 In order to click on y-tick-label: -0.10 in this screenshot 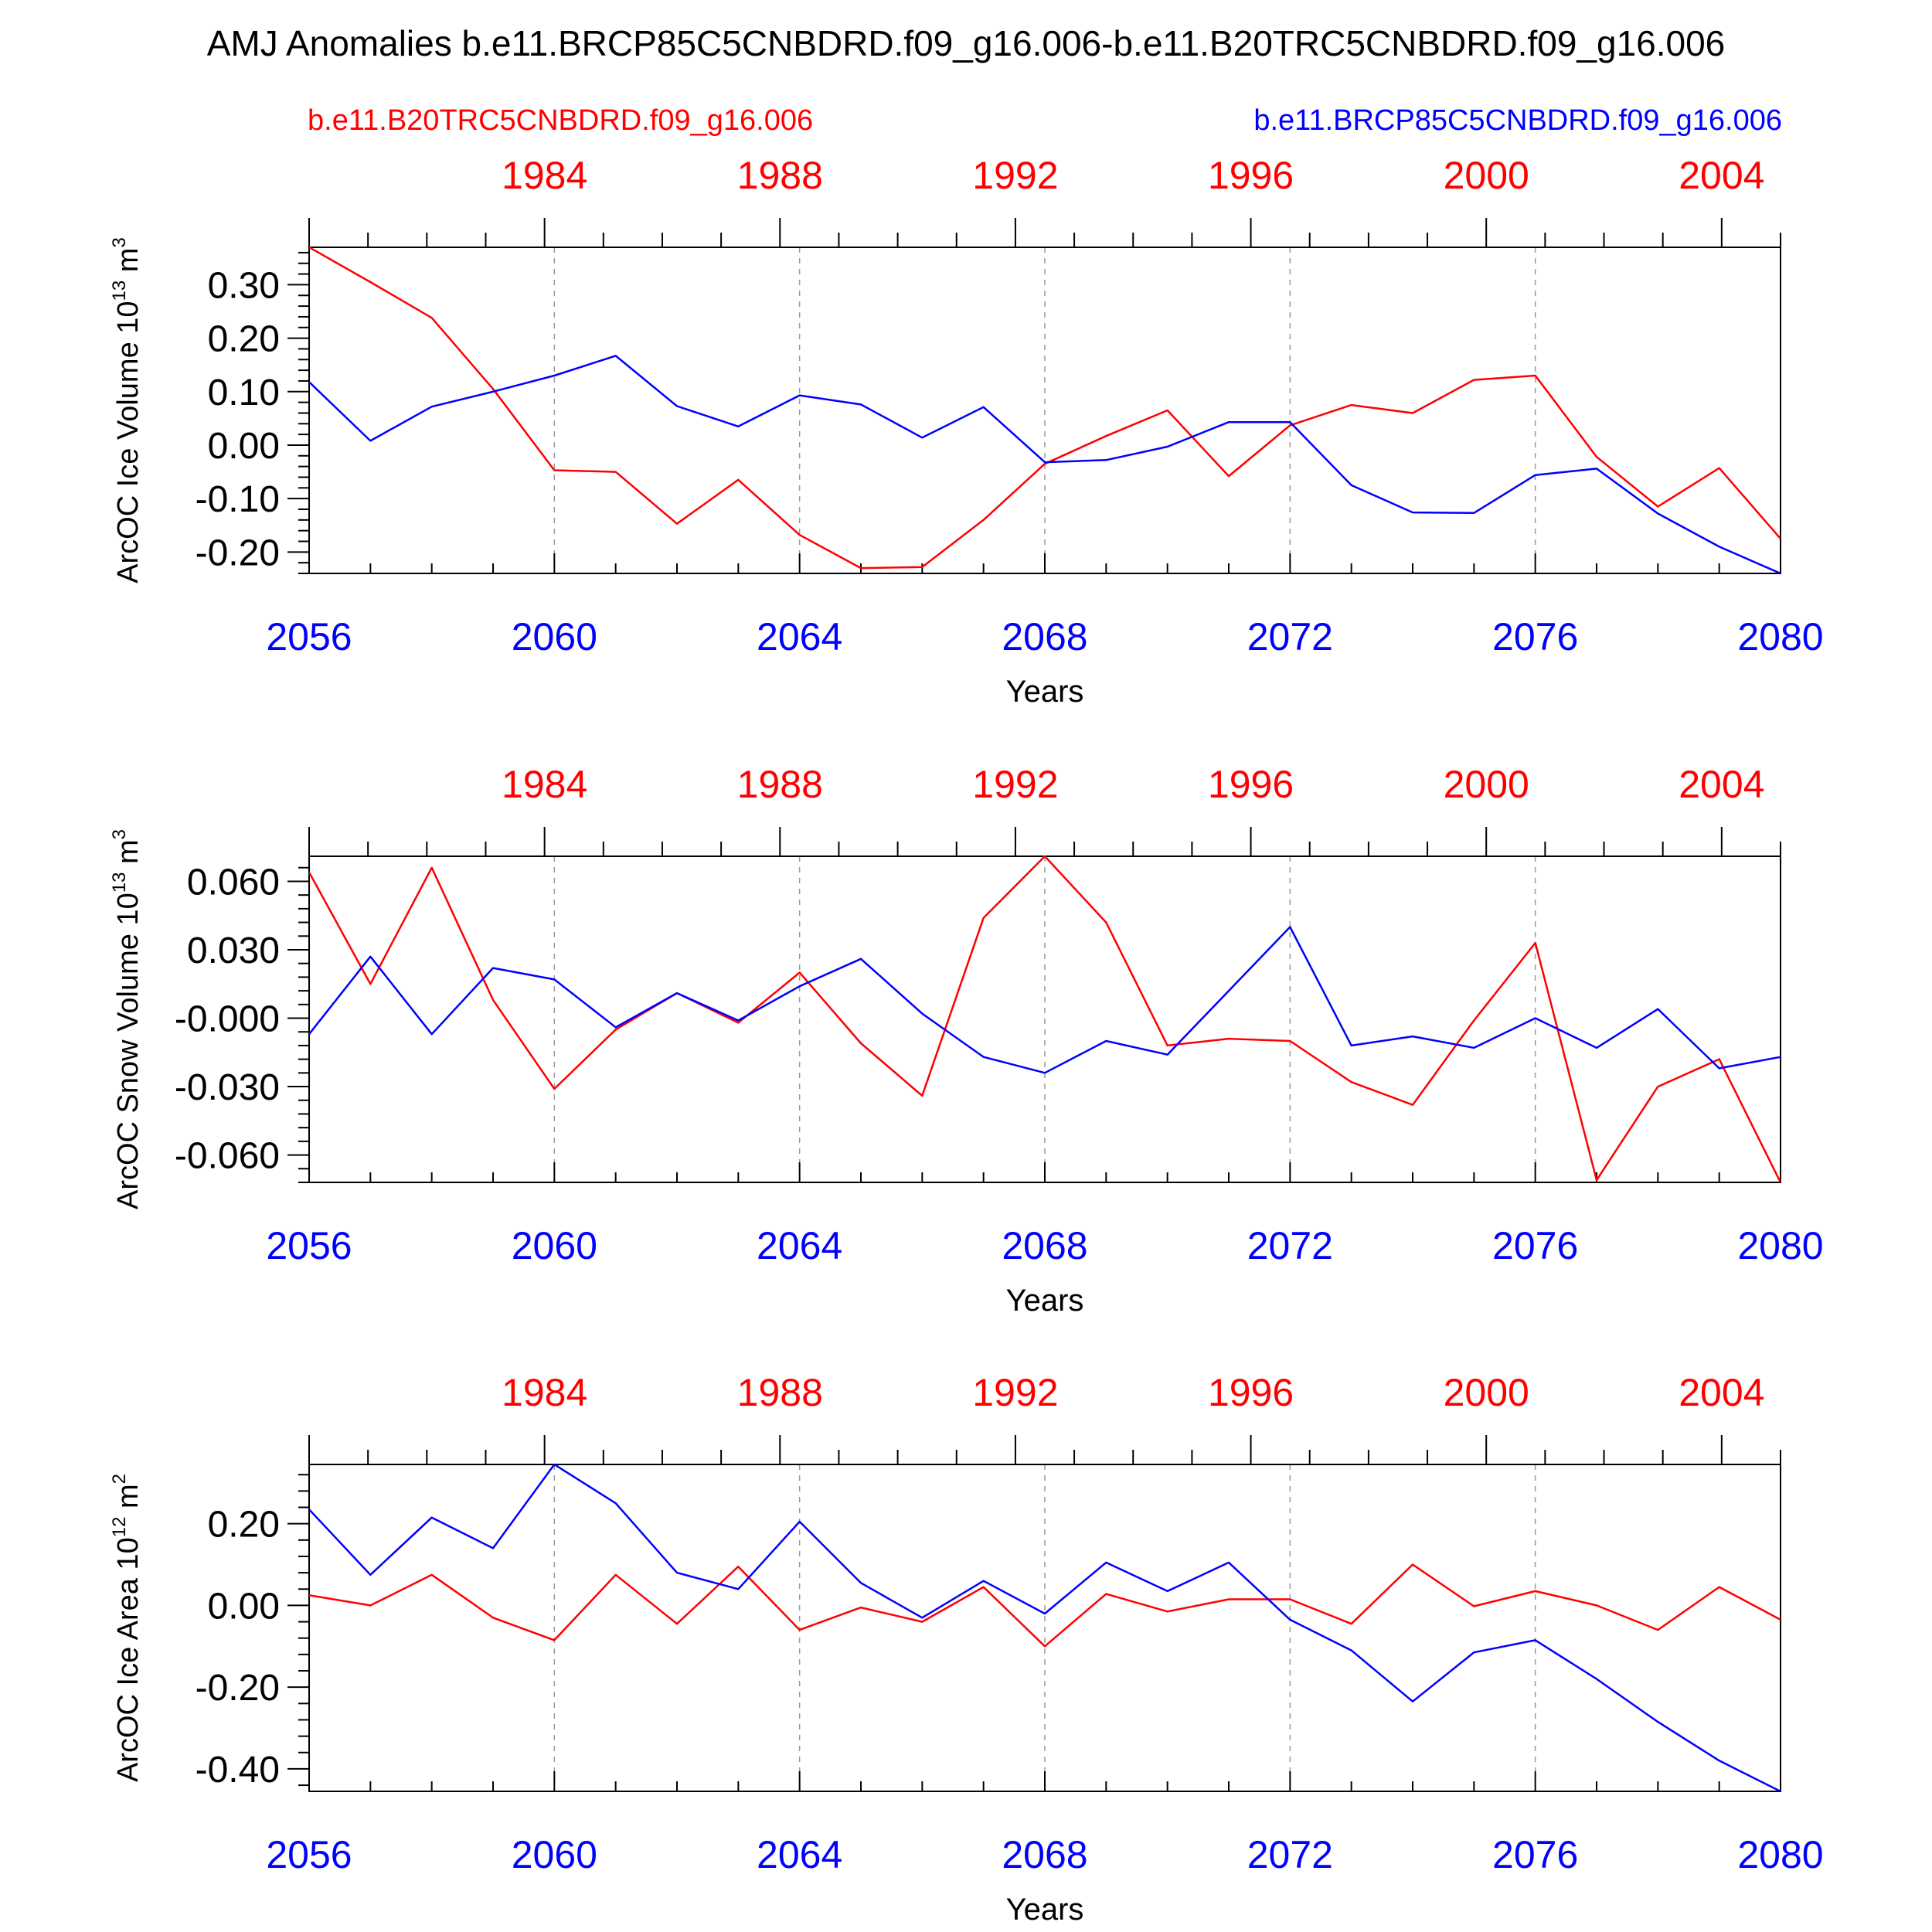, I will do `click(238, 500)`.